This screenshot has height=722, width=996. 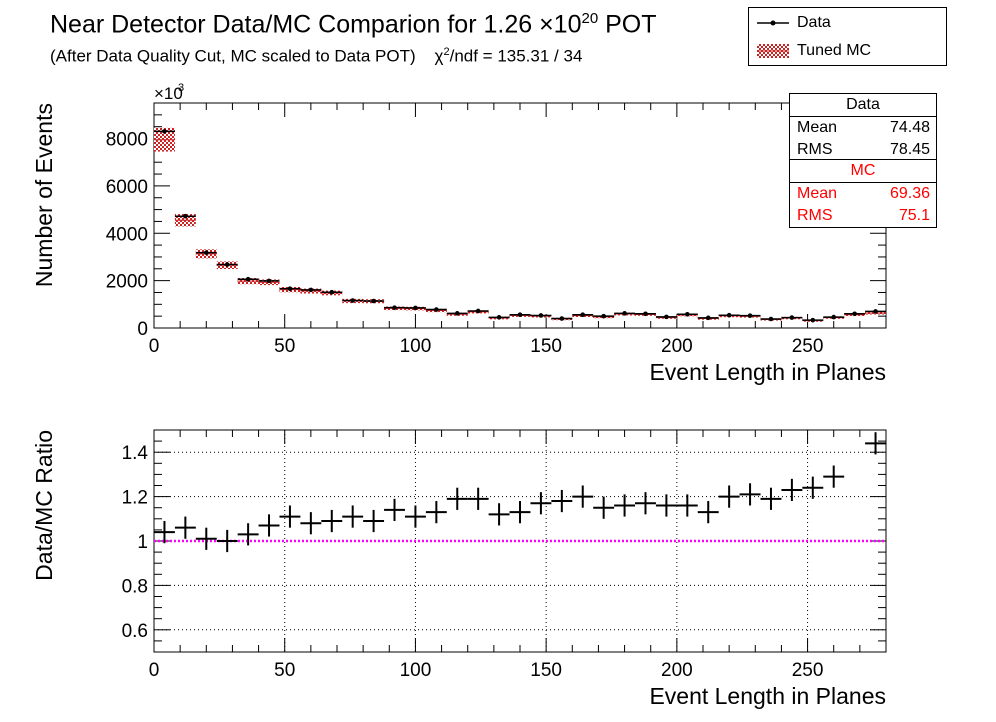 What do you see at coordinates (815, 215) in the screenshot?
I see `stats-mc-rms-label: RMS` at bounding box center [815, 215].